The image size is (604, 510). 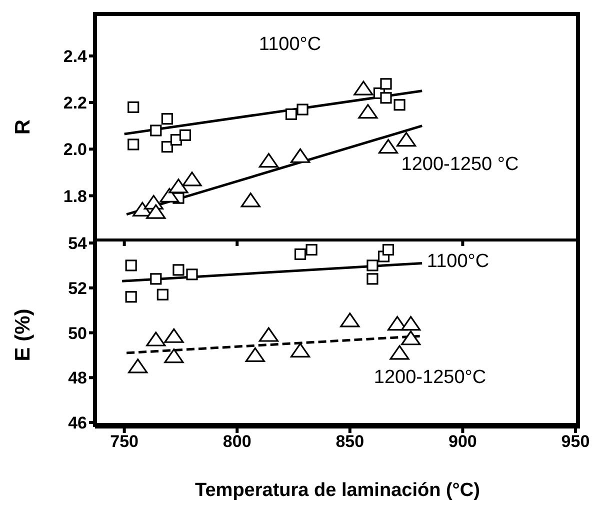 I want to click on x-tick-label: 800, so click(x=237, y=442).